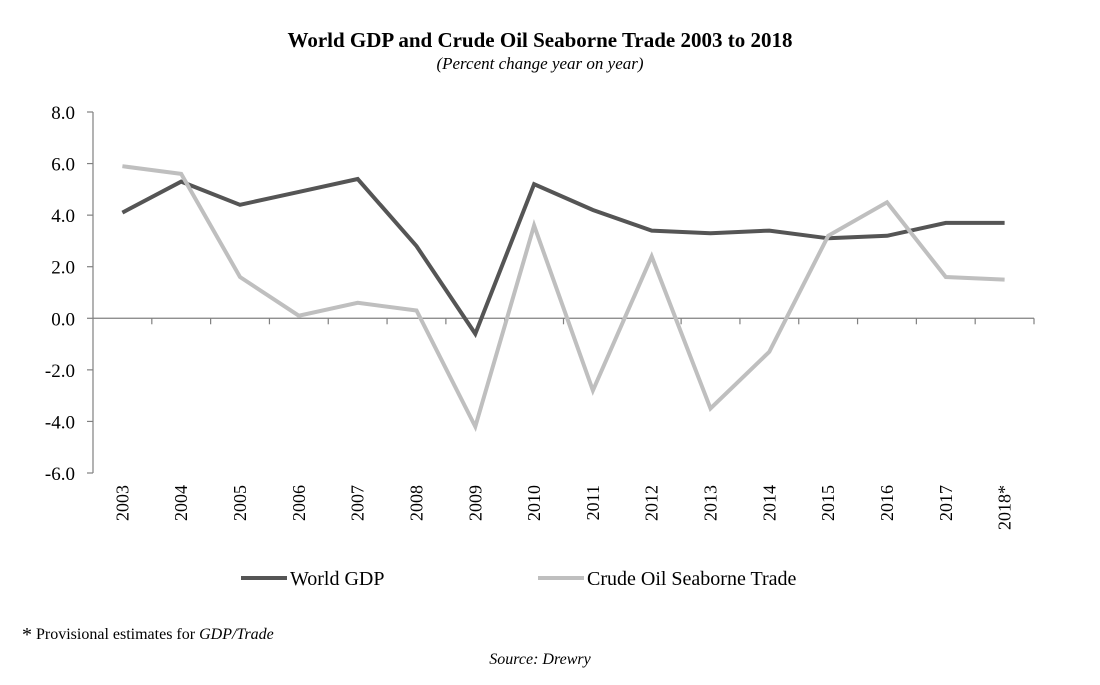 The width and height of the screenshot is (1100, 685). Describe the element at coordinates (63, 165) in the screenshot. I see `y-tick-label: 6.0` at that location.